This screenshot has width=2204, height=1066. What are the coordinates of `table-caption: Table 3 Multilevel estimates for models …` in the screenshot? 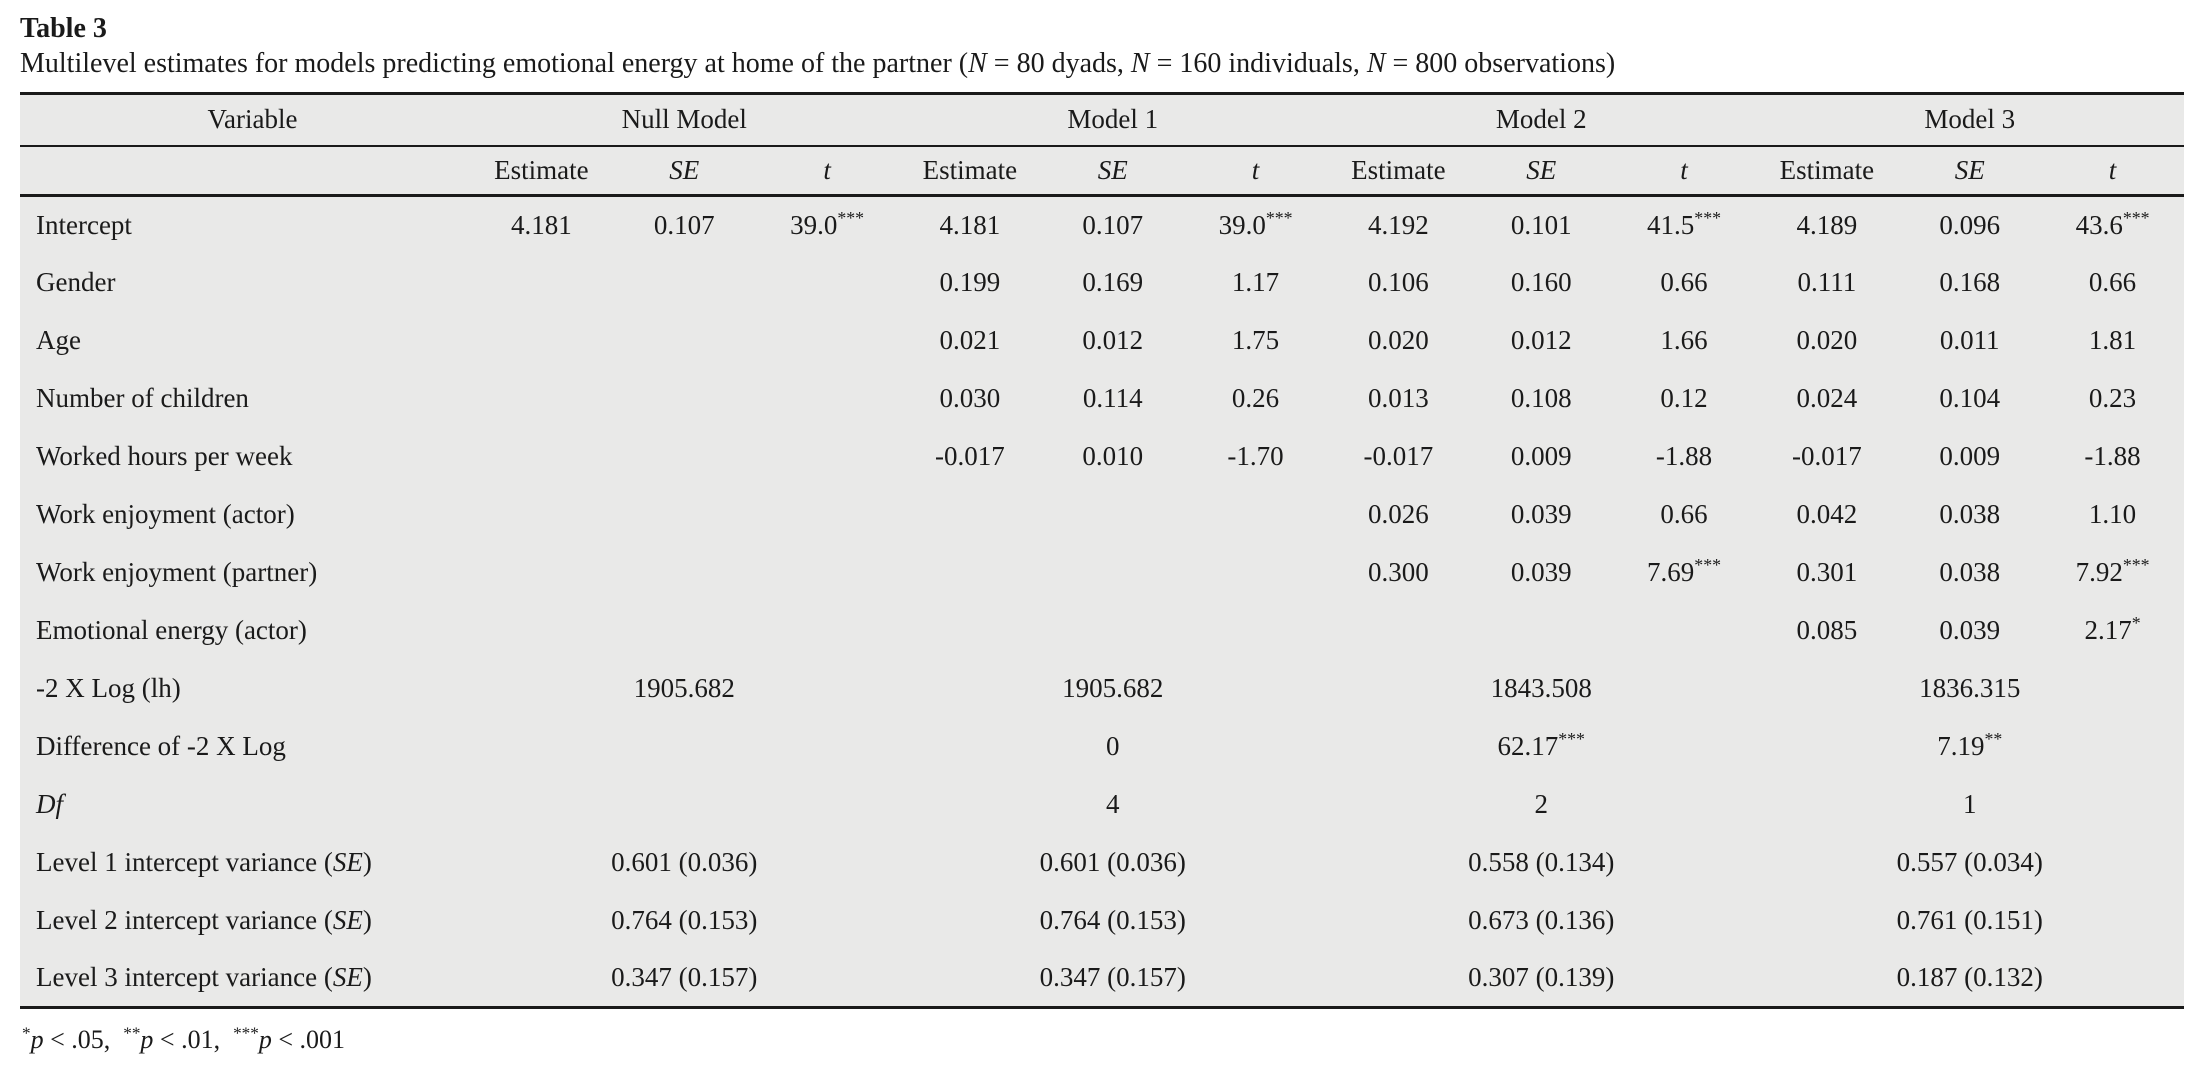 It's located at (1102, 47).